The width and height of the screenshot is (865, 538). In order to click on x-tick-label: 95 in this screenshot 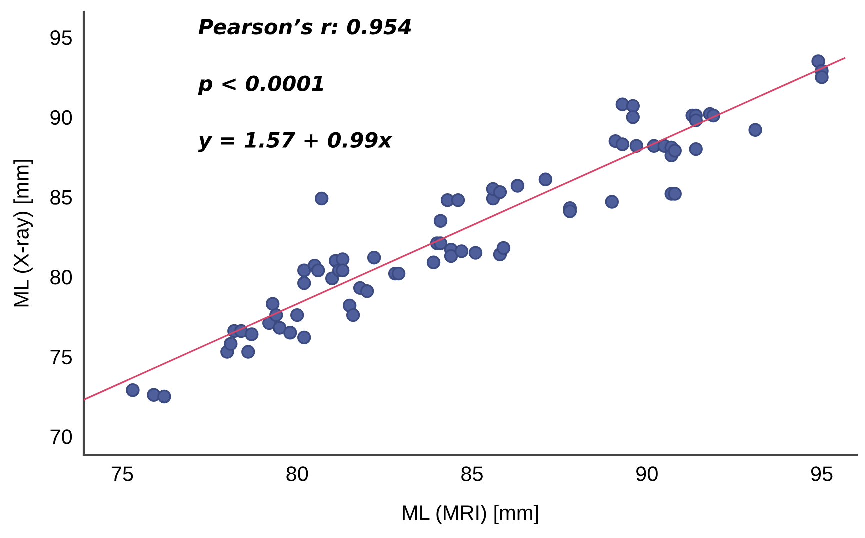, I will do `click(822, 474)`.